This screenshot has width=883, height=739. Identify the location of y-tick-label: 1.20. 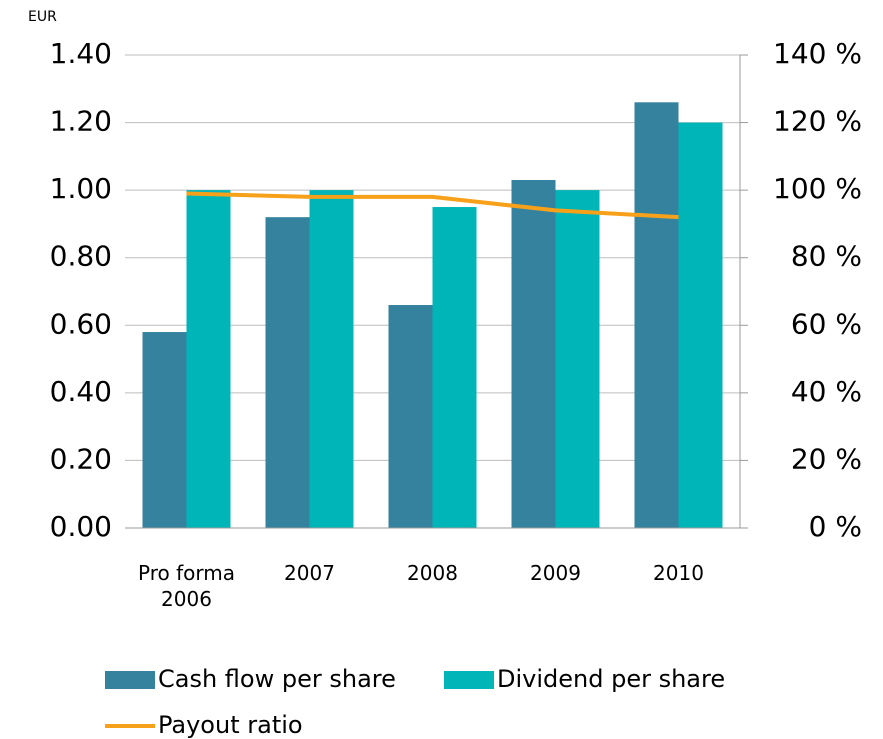
(81, 121).